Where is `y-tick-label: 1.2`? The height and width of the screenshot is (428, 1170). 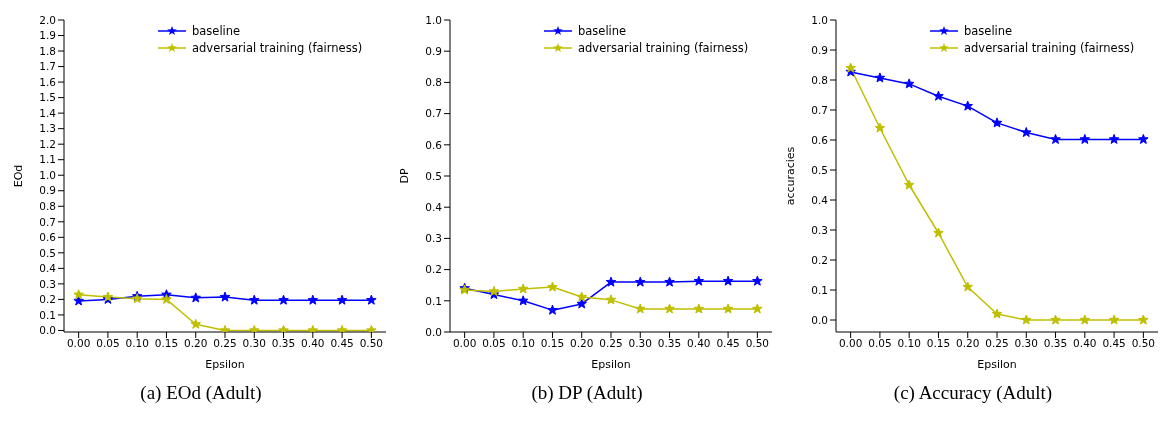 y-tick-label: 1.2 is located at coordinates (47, 143).